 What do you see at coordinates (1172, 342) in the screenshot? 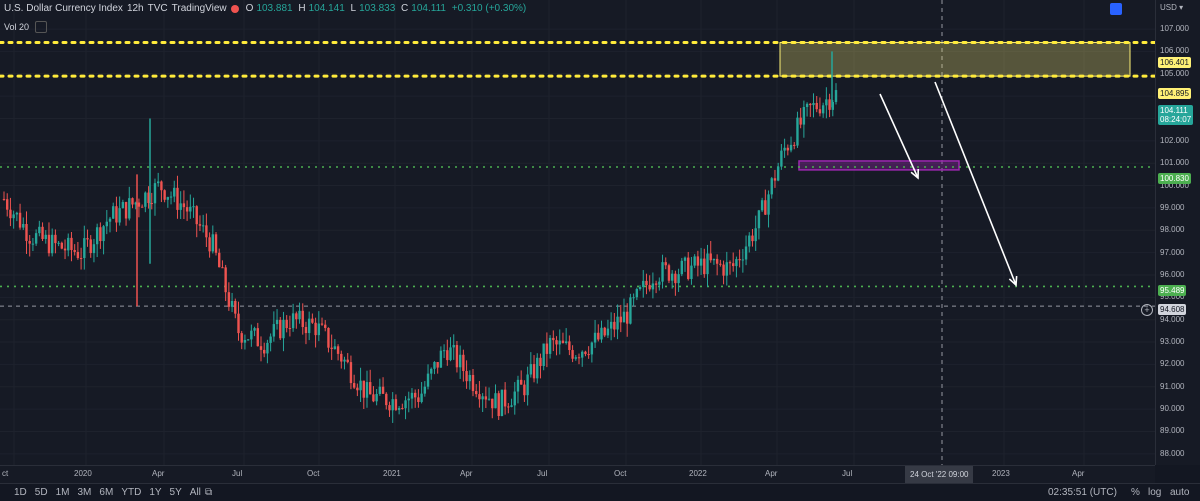
I see `price-tick: 93.000` at bounding box center [1172, 342].